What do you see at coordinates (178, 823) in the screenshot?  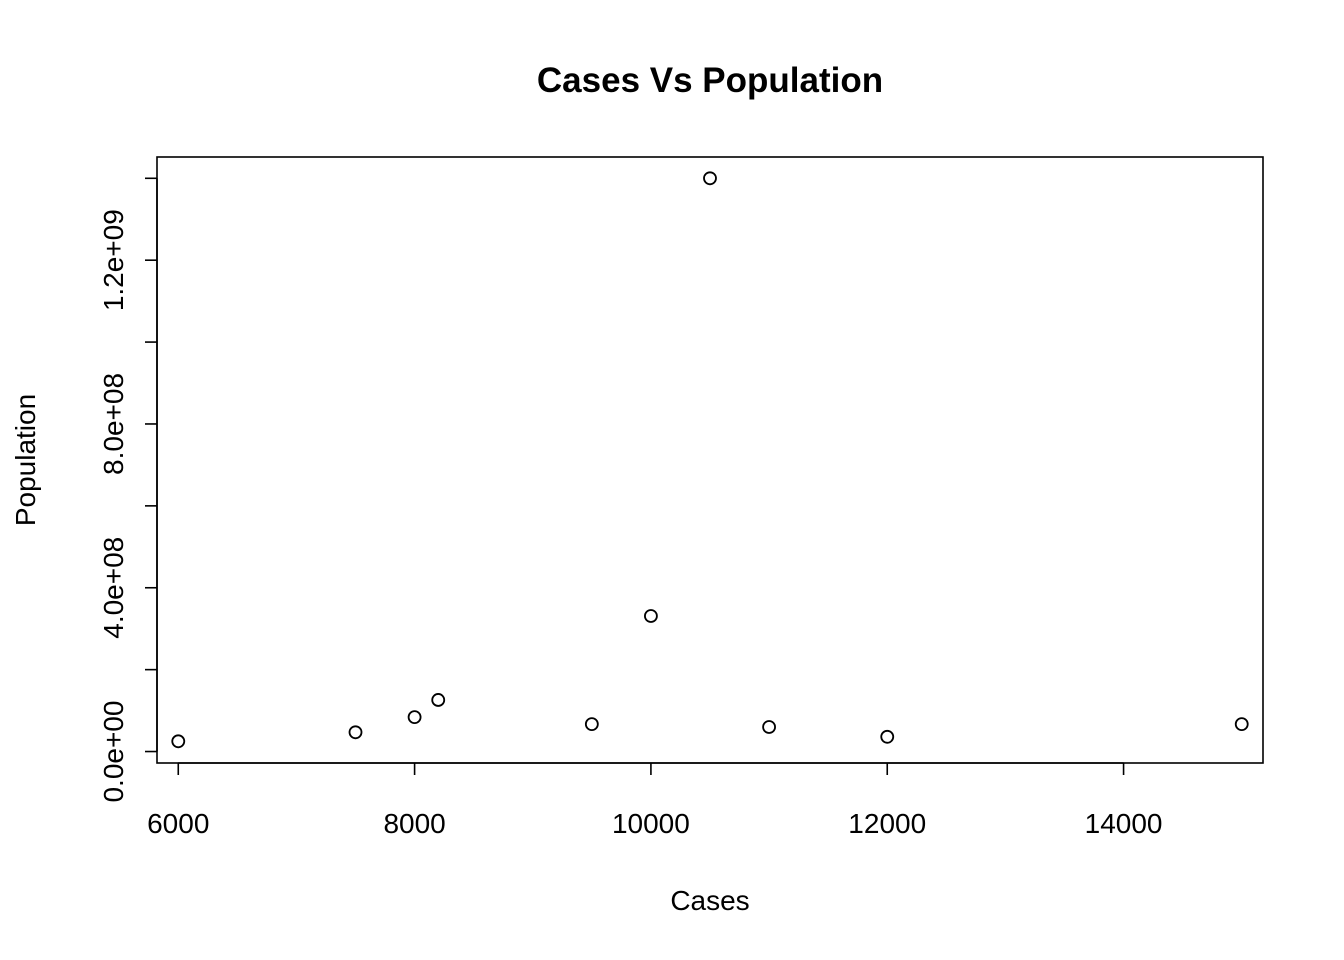 I see `x-tick-label: 6000` at bounding box center [178, 823].